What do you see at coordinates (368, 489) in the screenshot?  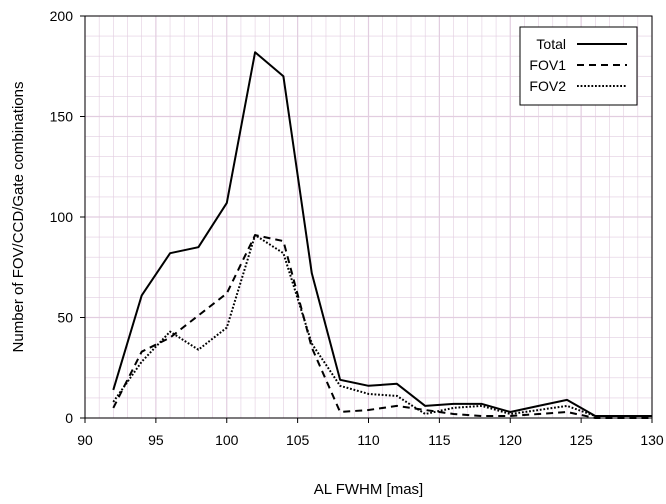 I see `x-axis-title: AL FWHM [mas]` at bounding box center [368, 489].